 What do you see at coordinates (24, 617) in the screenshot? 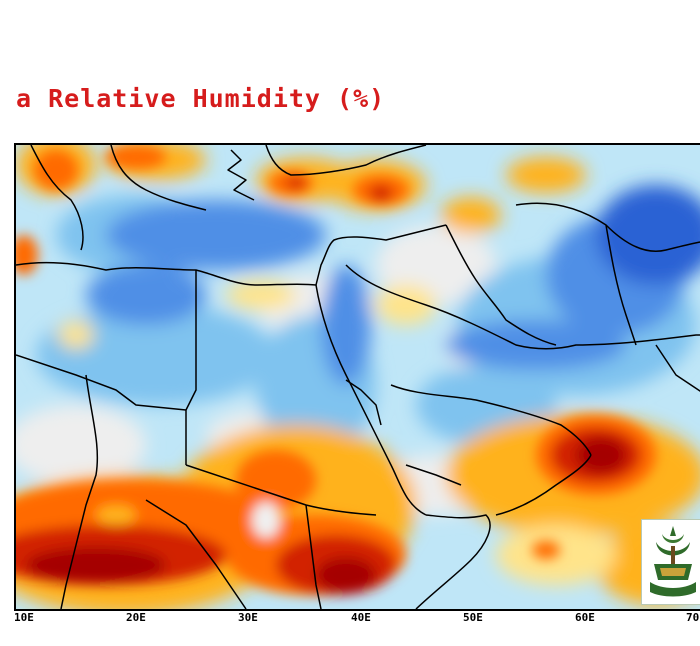
I see `lon-label-10e: 10E` at bounding box center [24, 617].